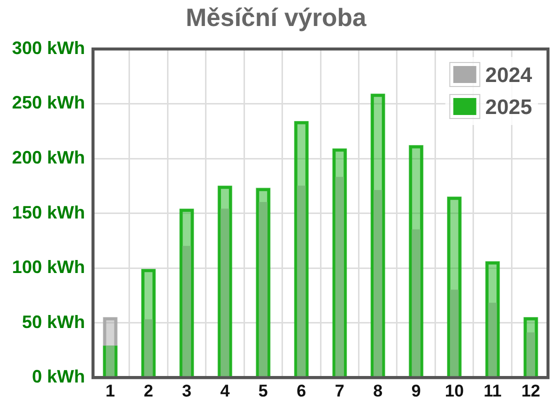 This screenshot has width=556, height=406. What do you see at coordinates (416, 390) in the screenshot?
I see `x-tick-label: 9` at bounding box center [416, 390].